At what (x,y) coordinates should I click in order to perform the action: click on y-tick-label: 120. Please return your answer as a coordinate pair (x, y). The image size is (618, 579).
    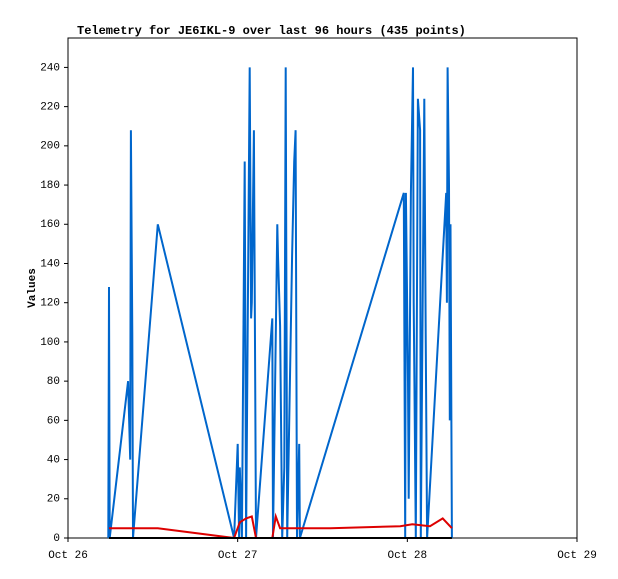
    Looking at the image, I should click on (50, 304).